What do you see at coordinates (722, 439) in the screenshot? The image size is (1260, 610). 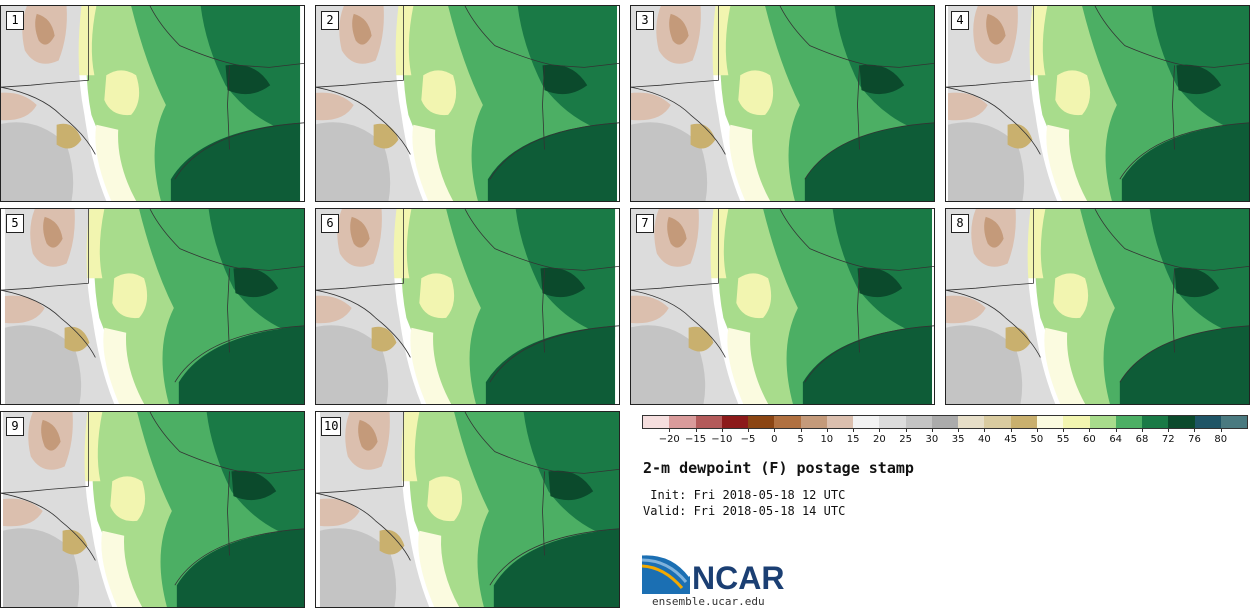 I see `colorbar-tick-label: −10` at bounding box center [722, 439].